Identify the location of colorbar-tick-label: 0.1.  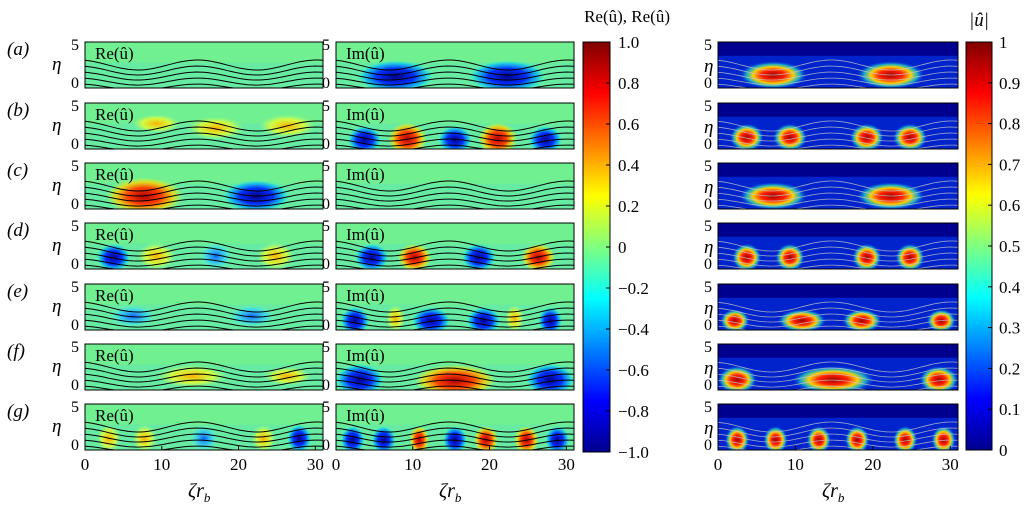
(1009, 409).